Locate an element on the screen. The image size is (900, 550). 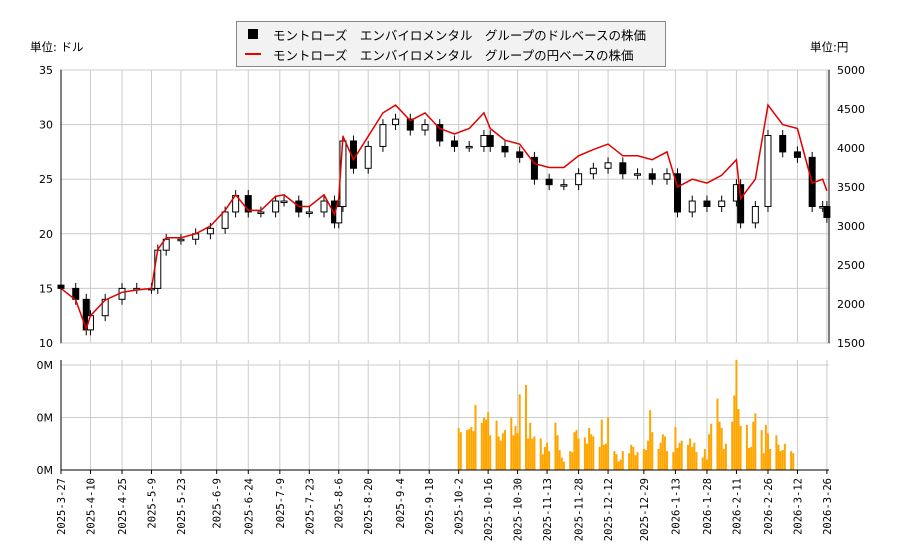
volume-y-tick: 0M is located at coordinates (45, 365).